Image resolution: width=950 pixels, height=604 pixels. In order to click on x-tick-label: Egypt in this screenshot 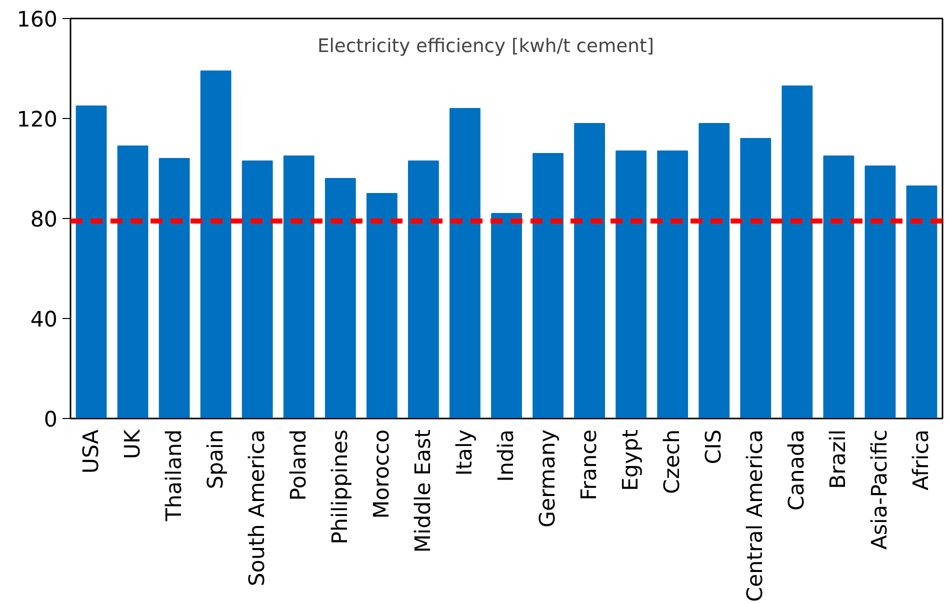, I will do `click(631, 460)`.